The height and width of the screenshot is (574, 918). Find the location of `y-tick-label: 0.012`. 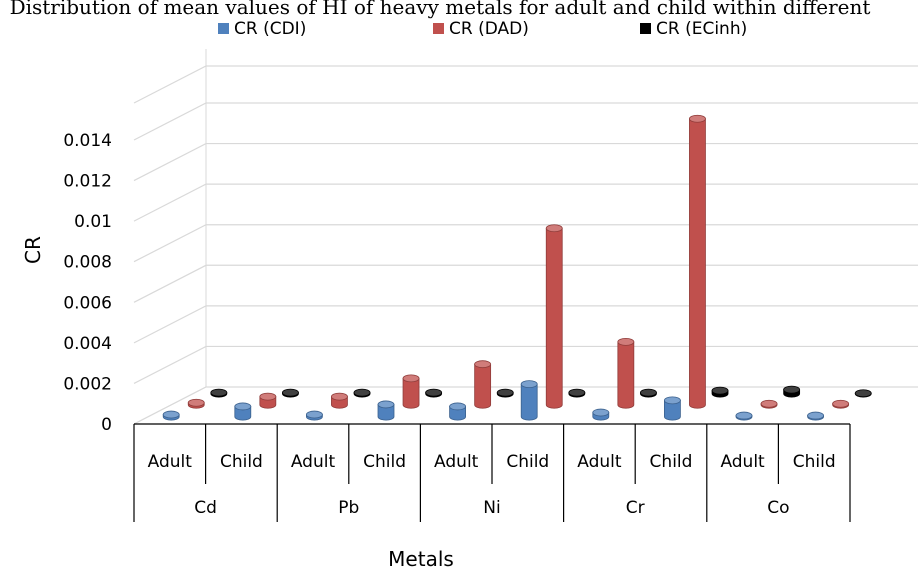

y-tick-label: 0.012 is located at coordinates (87, 182).